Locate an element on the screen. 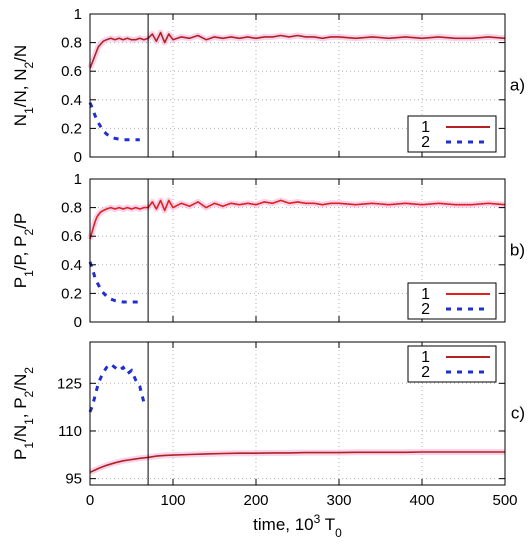 Image resolution: width=531 pixels, height=550 pixels. y-tick-label: 125 is located at coordinates (69, 383).